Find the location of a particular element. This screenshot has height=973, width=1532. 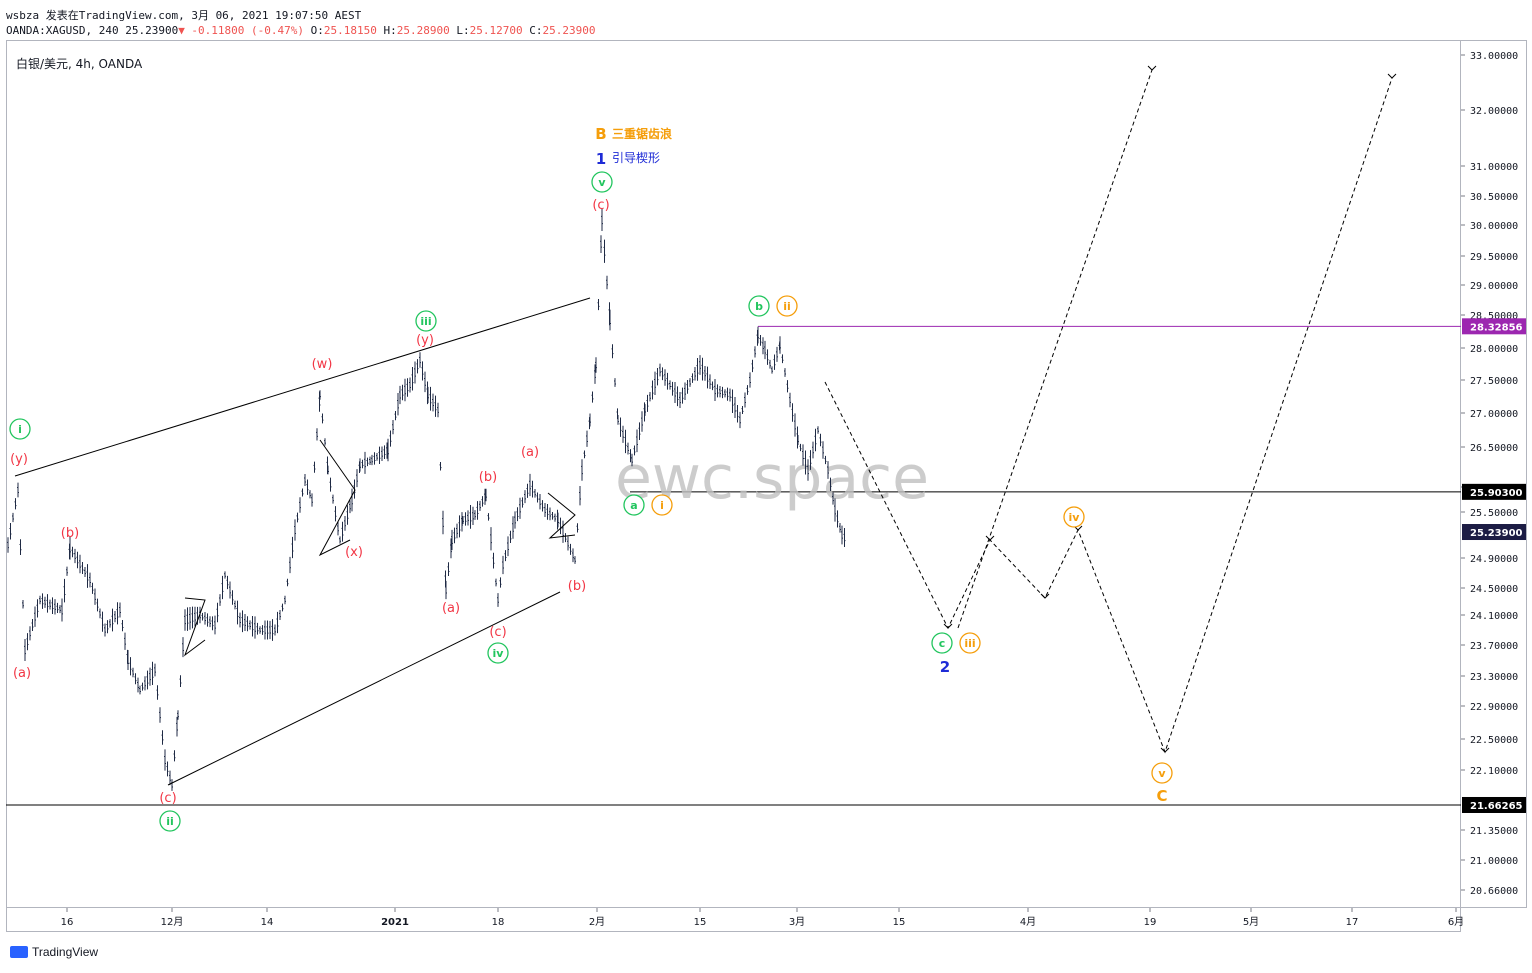

price-tick-label: 25.50000 is located at coordinates (1494, 513).